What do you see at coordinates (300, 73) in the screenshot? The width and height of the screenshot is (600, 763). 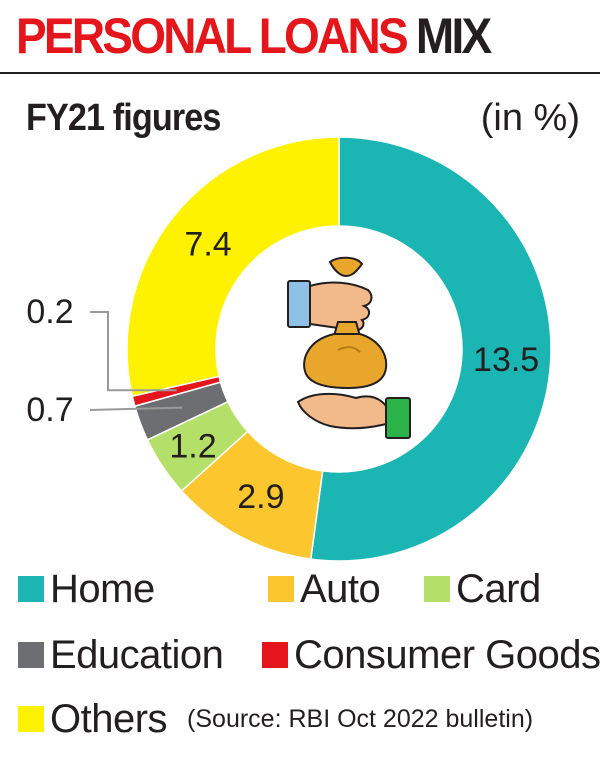 I see `title-divider` at bounding box center [300, 73].